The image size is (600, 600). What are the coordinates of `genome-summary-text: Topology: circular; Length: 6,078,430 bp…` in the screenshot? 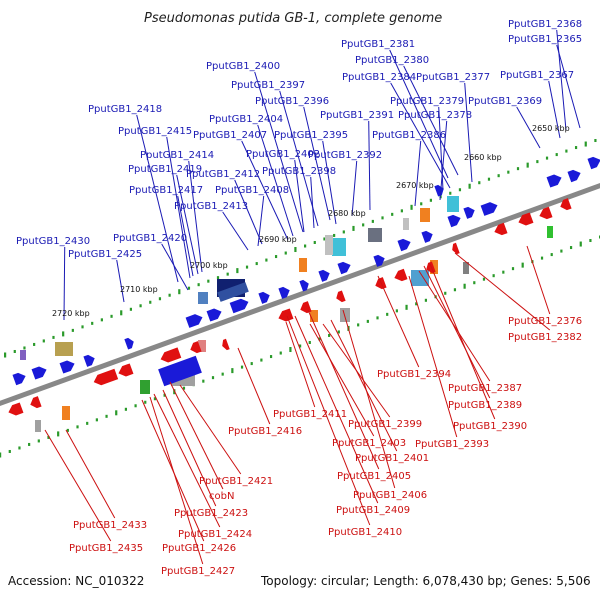 It's located at (425, 581).